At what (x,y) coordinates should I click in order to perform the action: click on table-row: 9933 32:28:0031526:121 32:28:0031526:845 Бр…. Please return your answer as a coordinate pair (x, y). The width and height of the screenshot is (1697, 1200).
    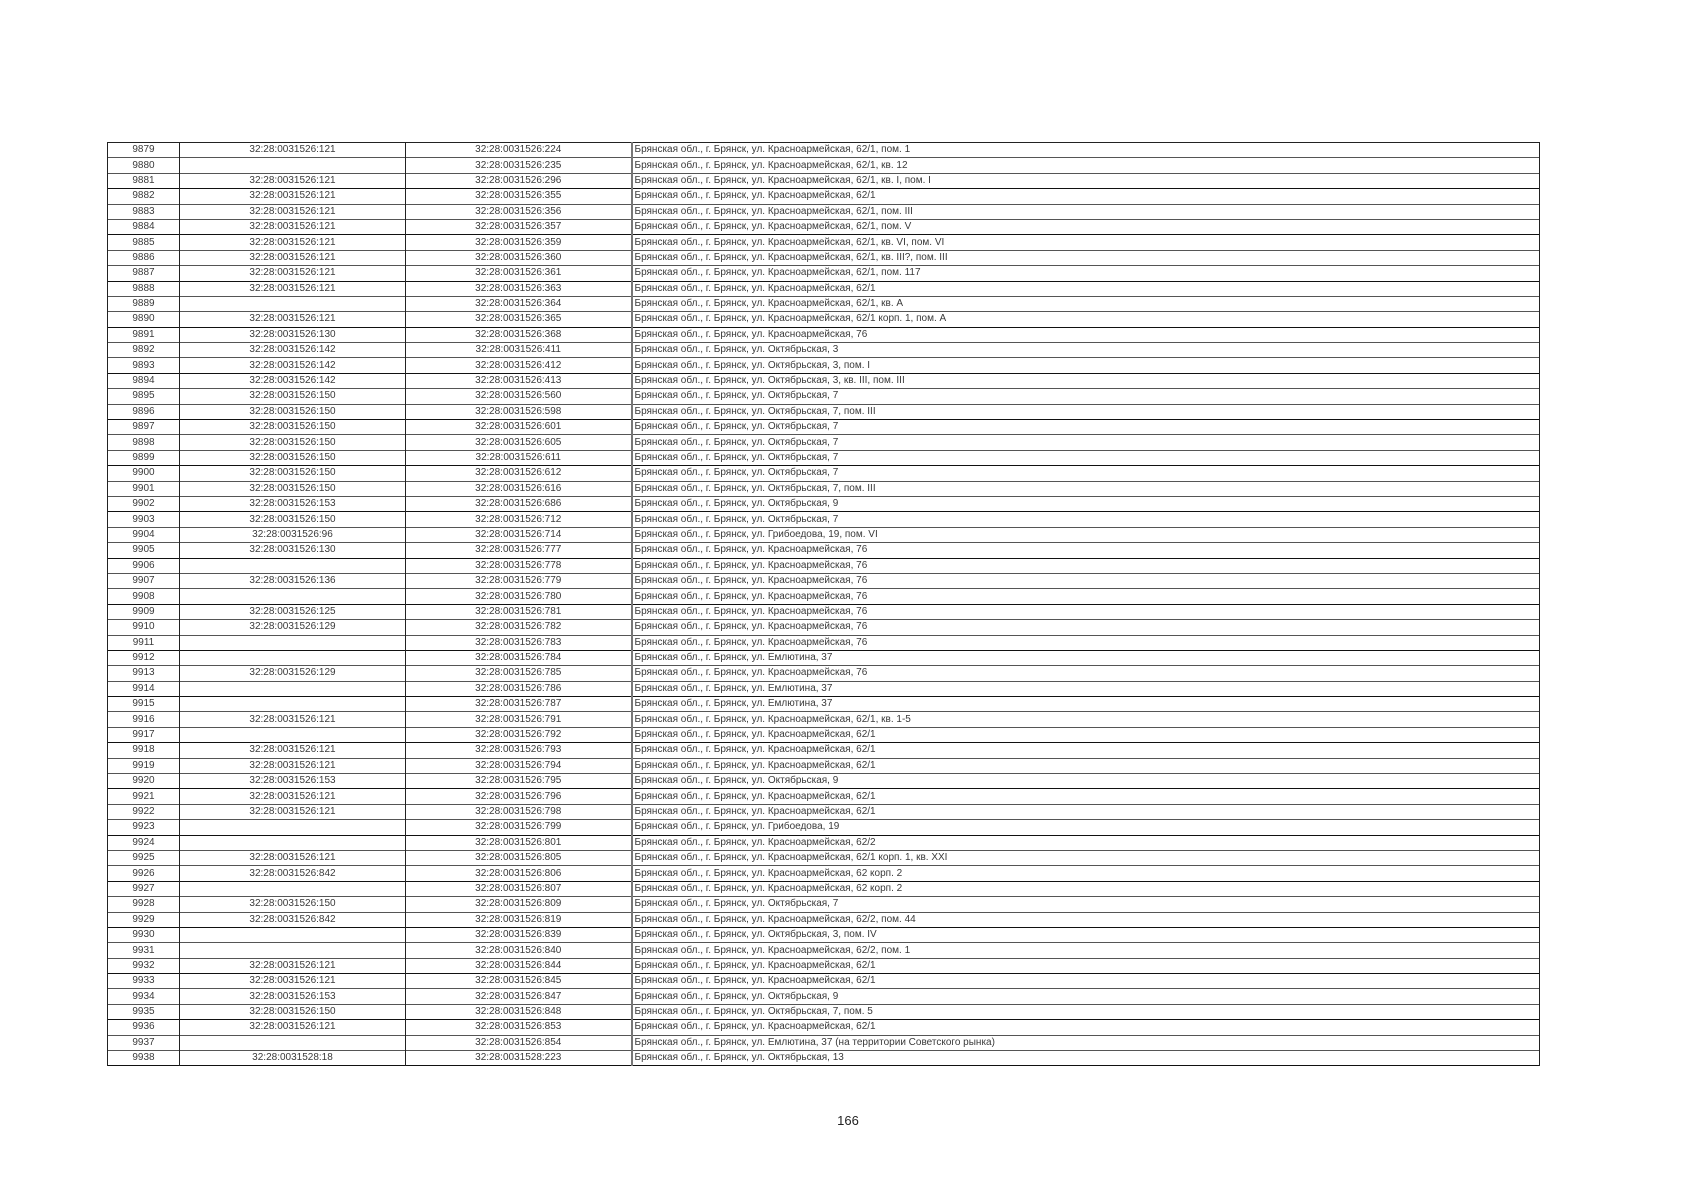
    Looking at the image, I should click on (823, 981).